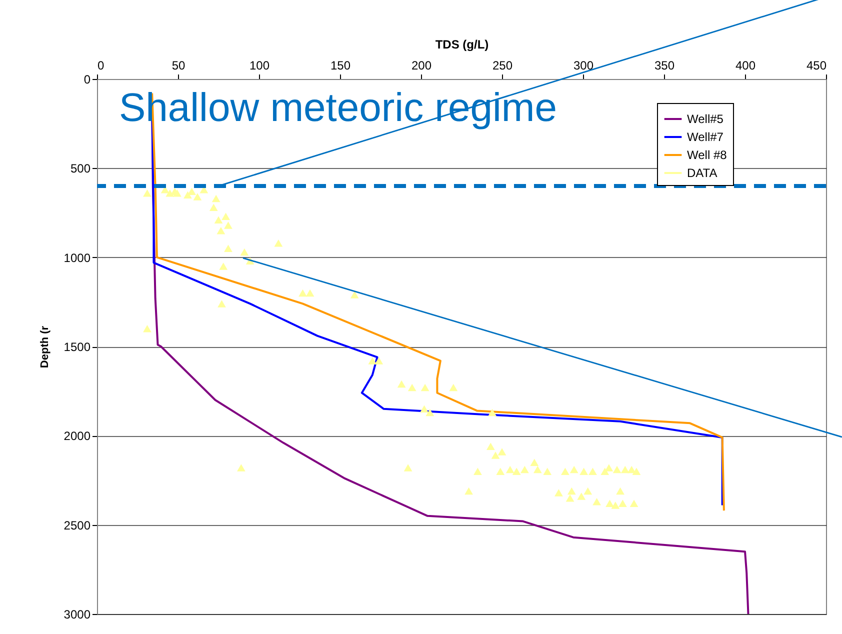 Image resolution: width=842 pixels, height=634 pixels. What do you see at coordinates (705, 119) in the screenshot?
I see `legend-label: Well#5` at bounding box center [705, 119].